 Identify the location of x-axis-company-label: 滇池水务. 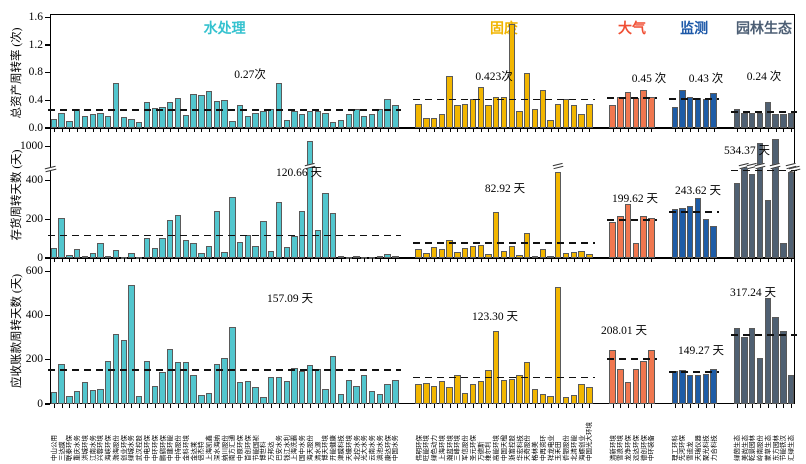
(380, 448).